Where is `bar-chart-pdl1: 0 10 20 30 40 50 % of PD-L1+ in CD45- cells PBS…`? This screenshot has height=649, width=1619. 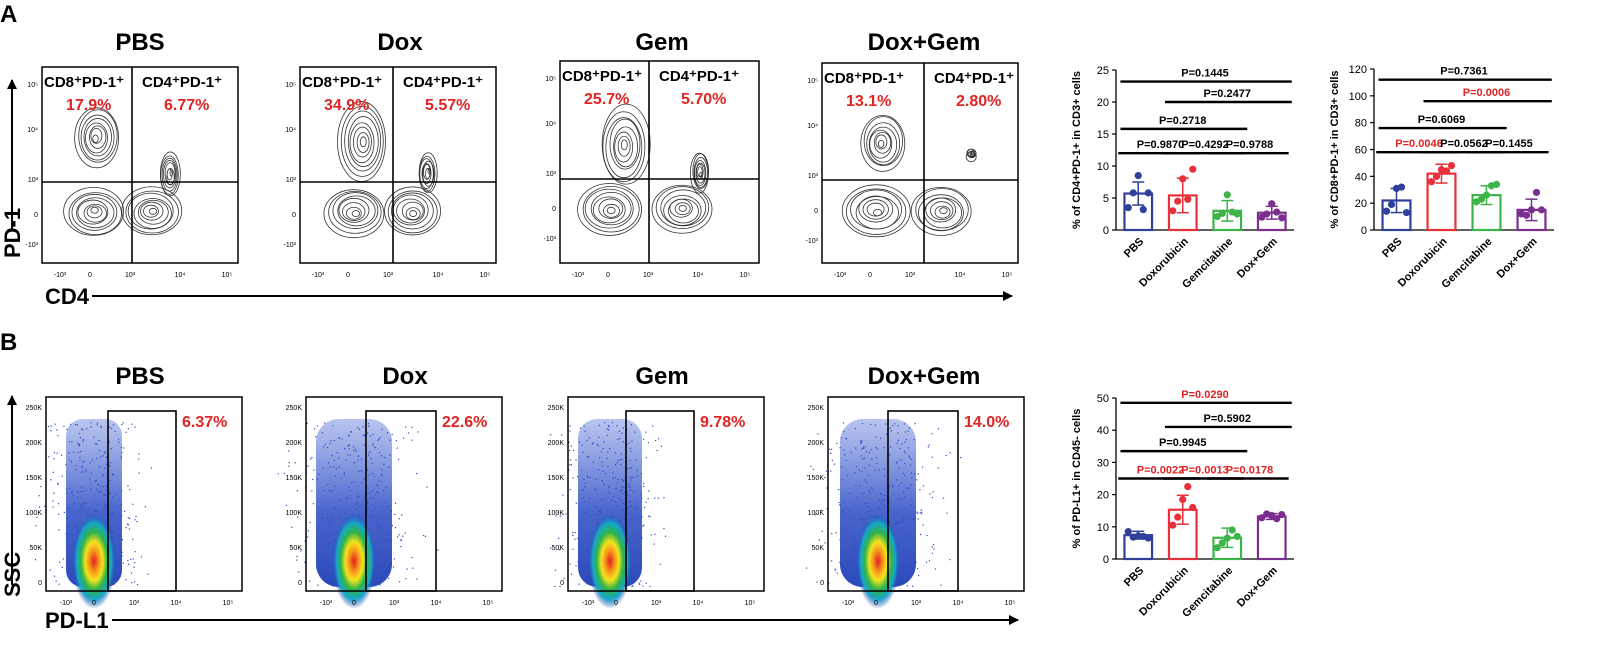
bar-chart-pdl1: 0 10 20 30 40 50 % of PD-L1+ in CD45- cells PBS… is located at coordinates (1182, 504).